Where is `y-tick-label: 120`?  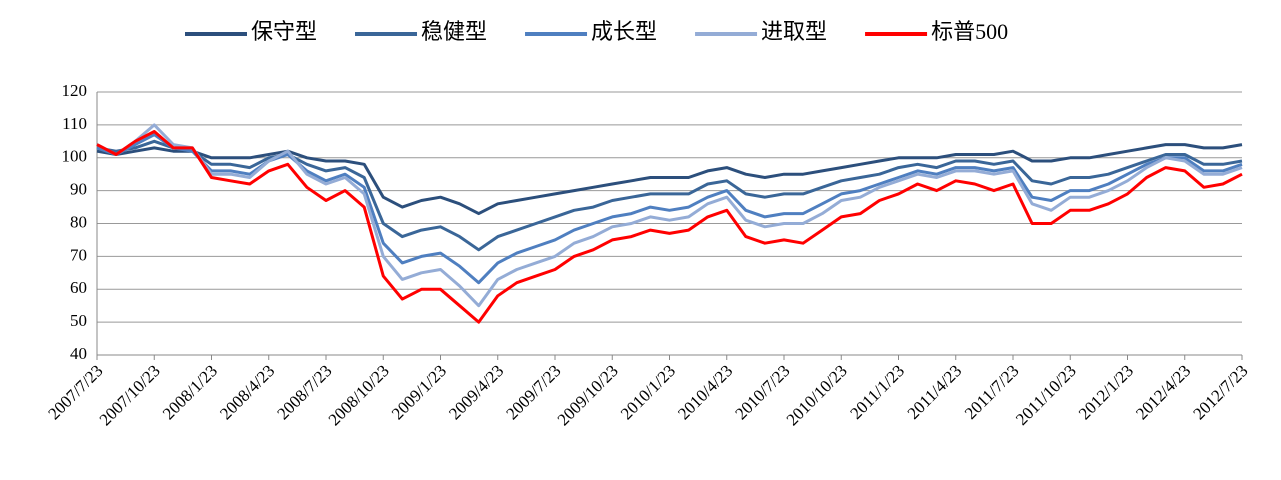
y-tick-label: 120 is located at coordinates (75, 90).